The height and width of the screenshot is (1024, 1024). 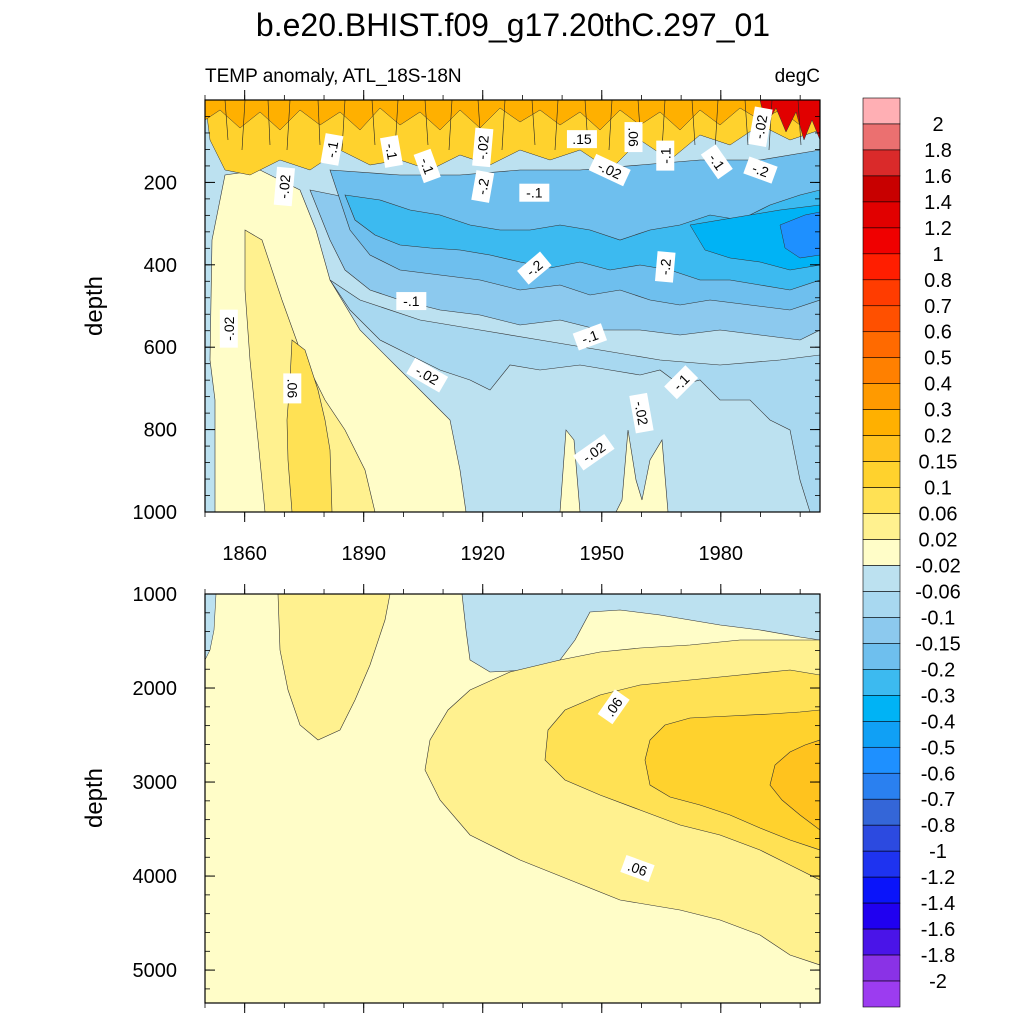 What do you see at coordinates (938, 930) in the screenshot?
I see `colorbar-label: -1.6` at bounding box center [938, 930].